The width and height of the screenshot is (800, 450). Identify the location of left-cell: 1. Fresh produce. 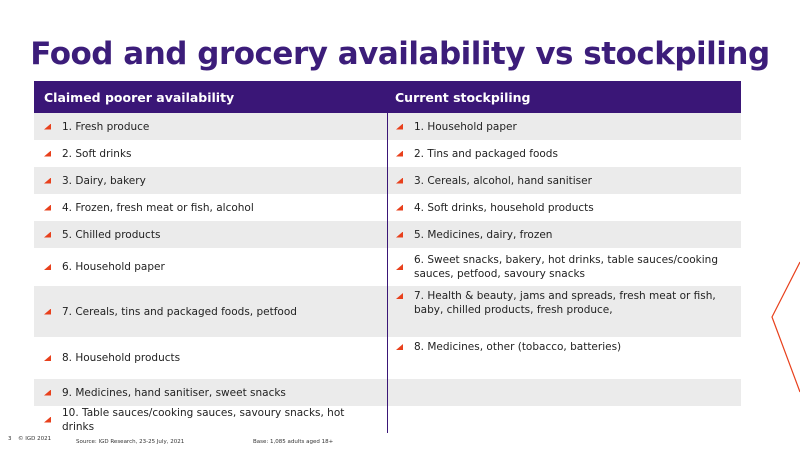
(210, 126).